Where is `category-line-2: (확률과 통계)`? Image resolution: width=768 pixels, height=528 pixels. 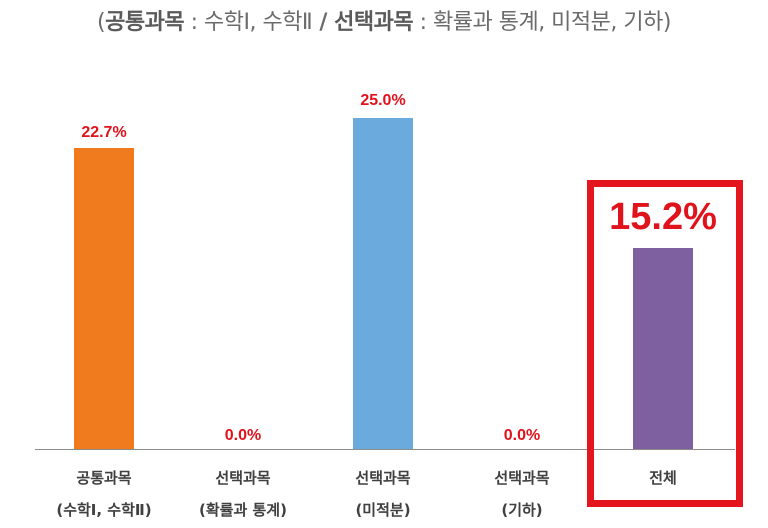 category-line-2: (확률과 통계) is located at coordinates (243, 510).